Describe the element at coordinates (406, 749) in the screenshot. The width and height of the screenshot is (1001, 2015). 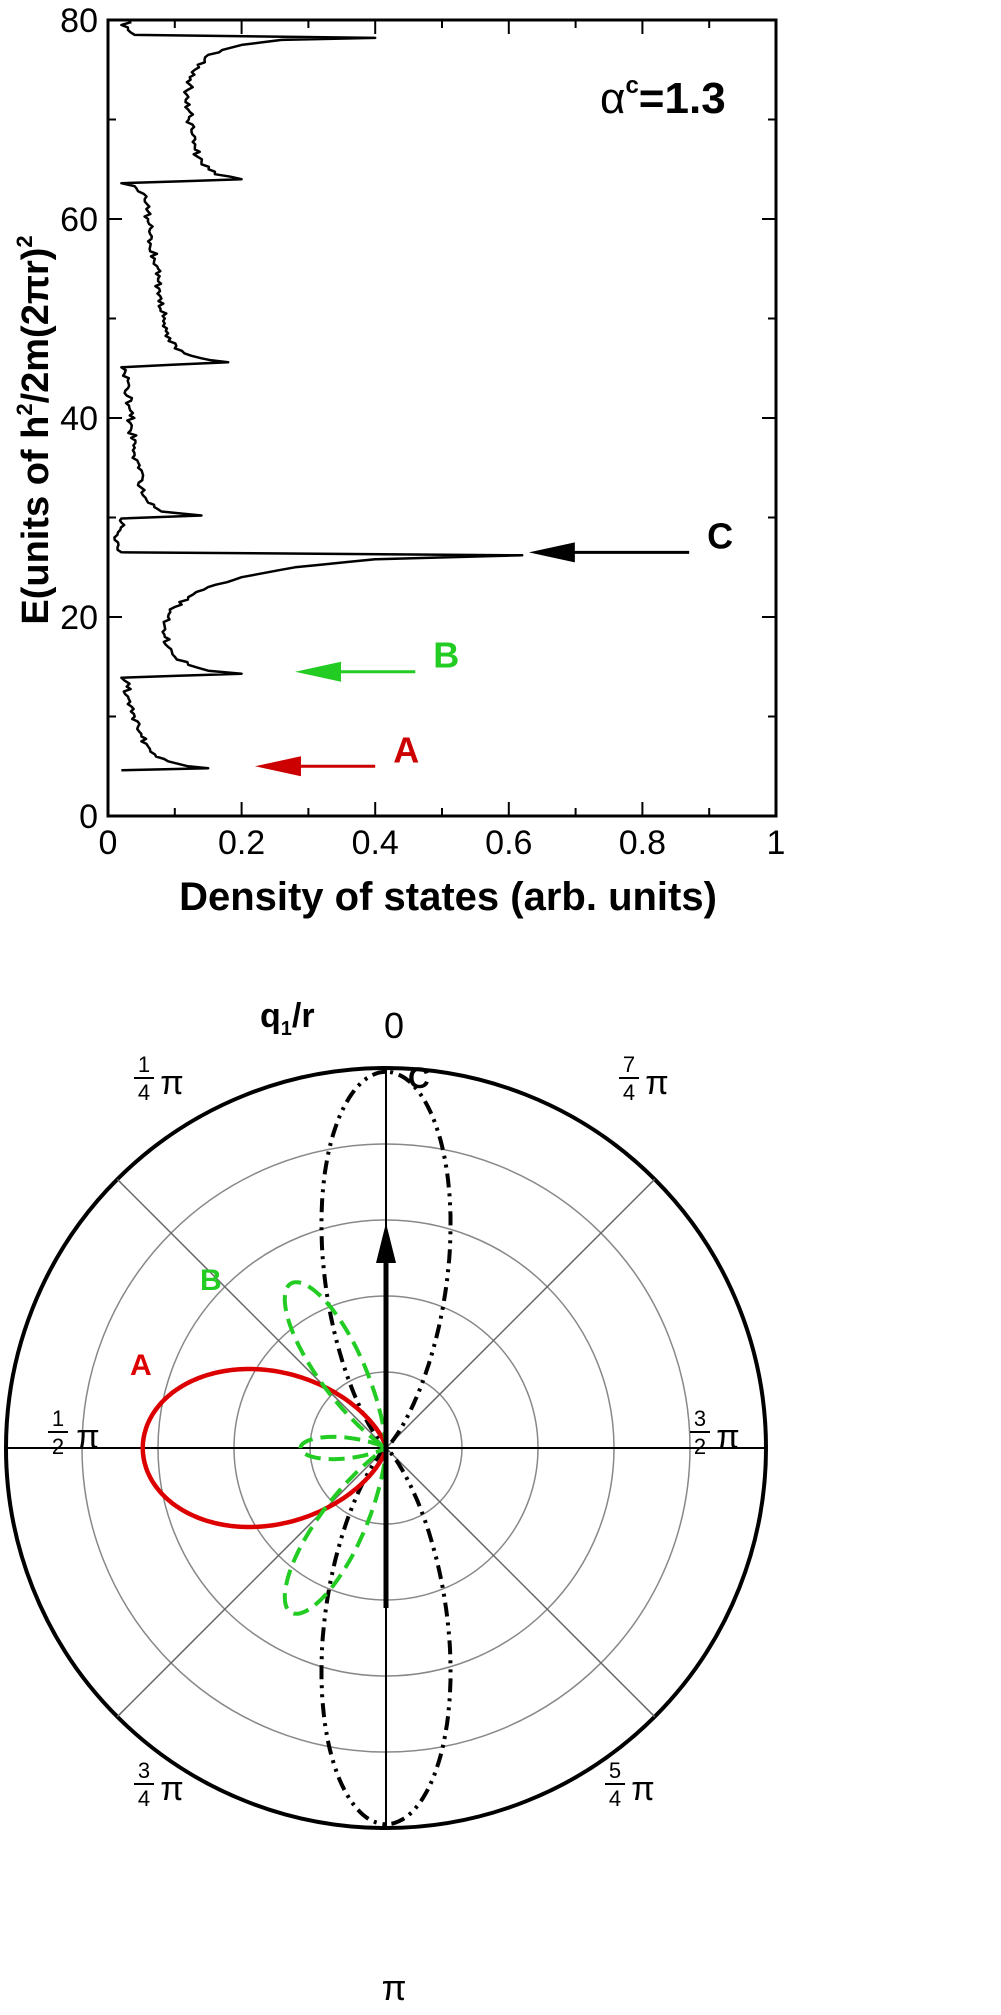
I see `dos-arrow-label: A` at that location.